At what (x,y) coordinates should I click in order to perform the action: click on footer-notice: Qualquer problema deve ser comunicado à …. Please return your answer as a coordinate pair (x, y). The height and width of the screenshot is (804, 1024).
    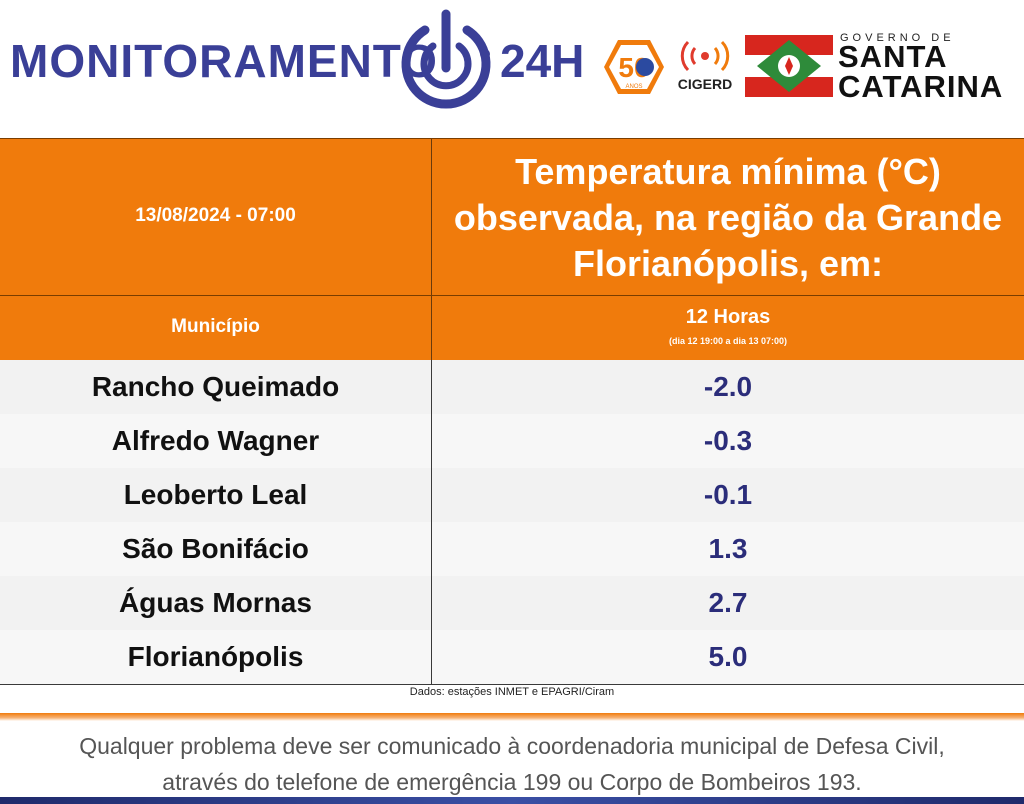
    Looking at the image, I should click on (512, 764).